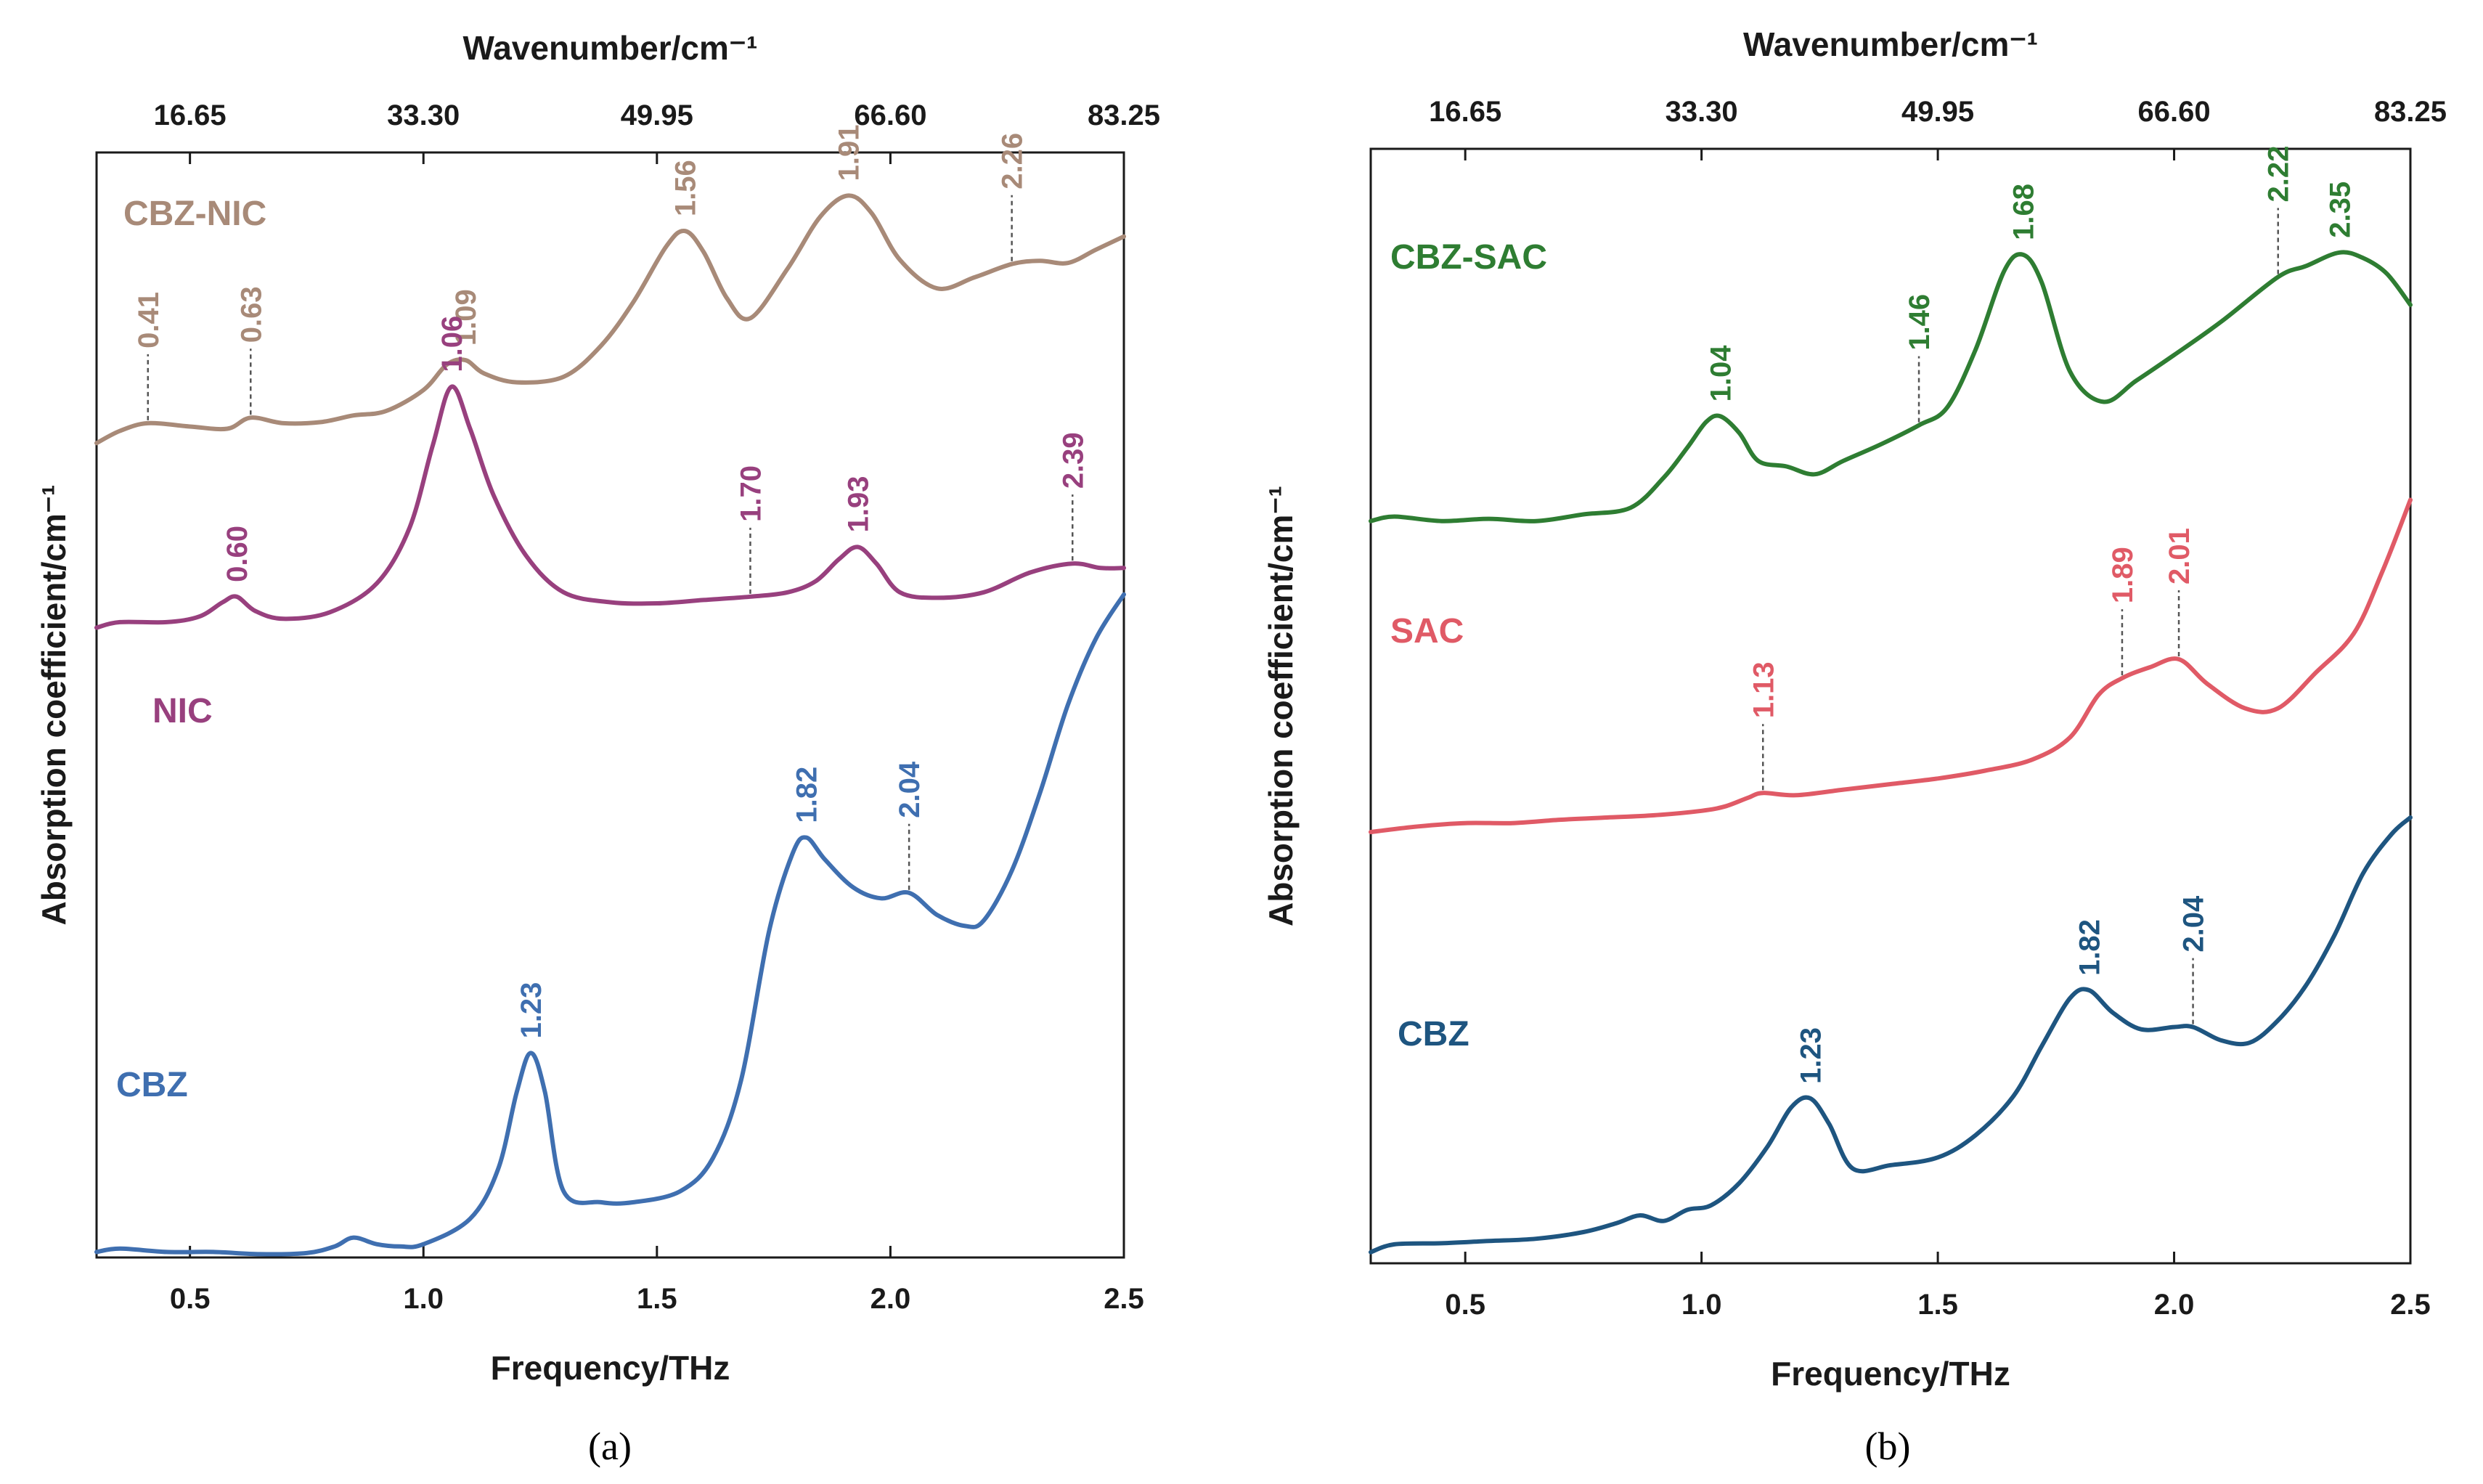 This screenshot has width=2483, height=1484. I want to click on peak-label-cbz-nic: 0.41, so click(149, 320).